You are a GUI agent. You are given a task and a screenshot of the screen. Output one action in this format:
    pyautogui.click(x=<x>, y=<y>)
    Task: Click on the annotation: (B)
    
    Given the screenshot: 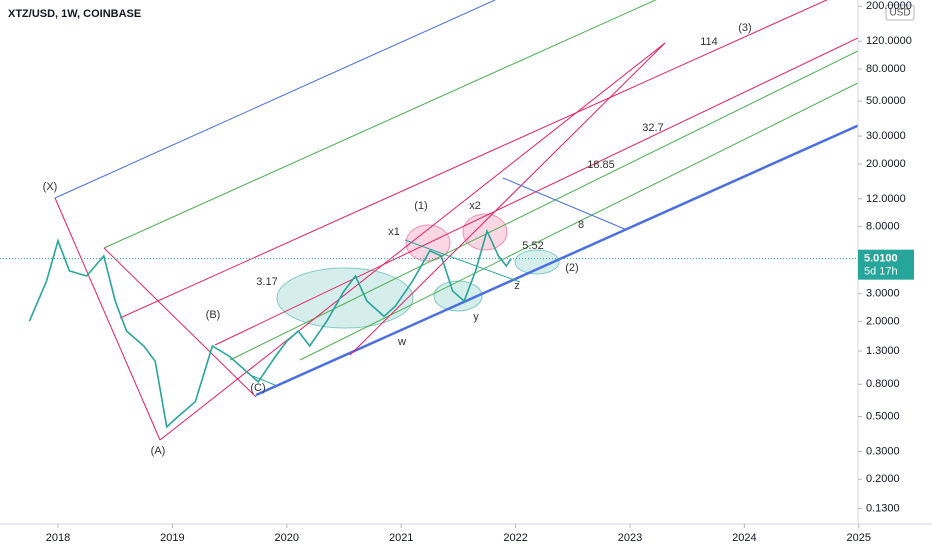 What is the action you would take?
    pyautogui.click(x=213, y=315)
    